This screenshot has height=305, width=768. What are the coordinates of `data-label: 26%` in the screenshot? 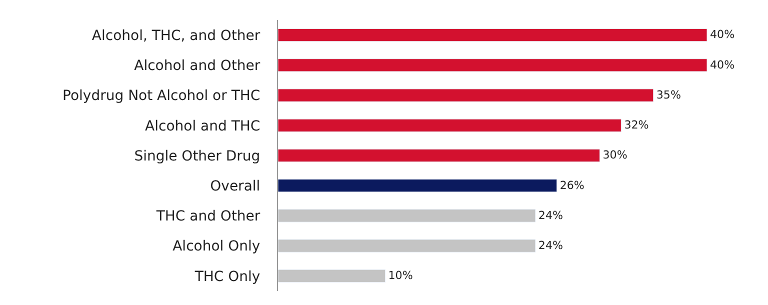 It's located at (572, 185).